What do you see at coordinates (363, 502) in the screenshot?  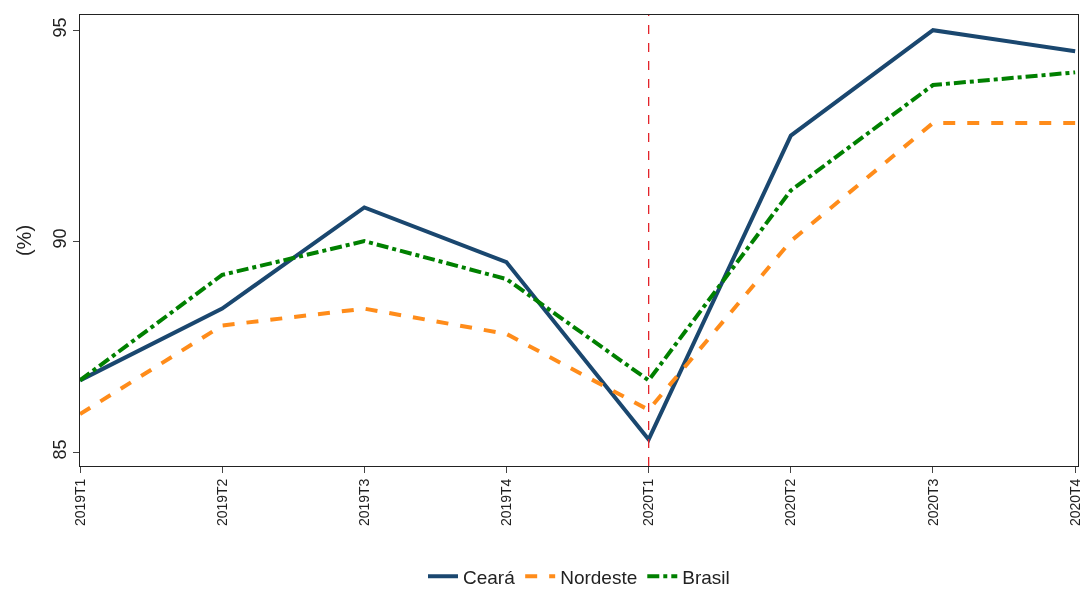 I see `x-tick-label: 2019T3` at bounding box center [363, 502].